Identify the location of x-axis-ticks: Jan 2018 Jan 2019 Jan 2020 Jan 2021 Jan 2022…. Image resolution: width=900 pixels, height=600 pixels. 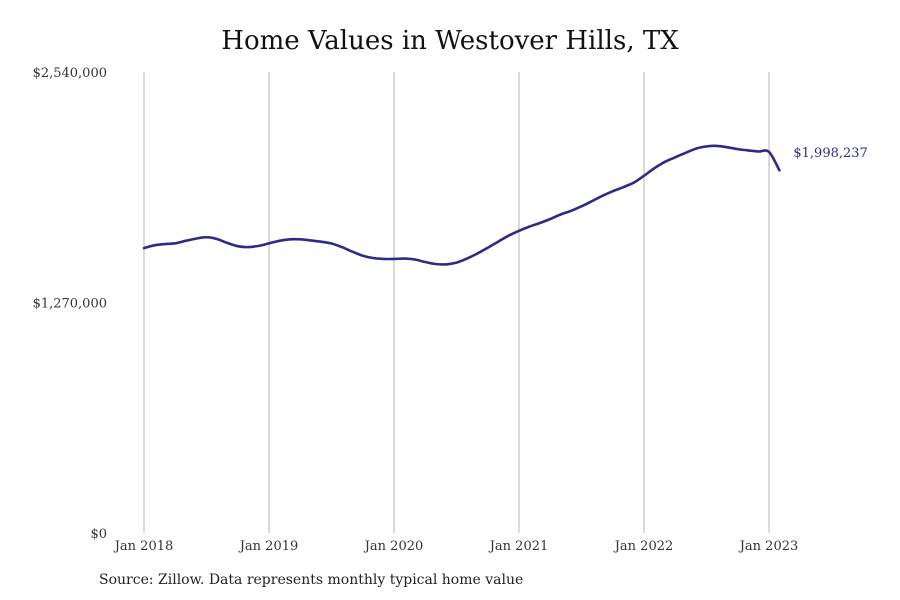
(456, 546).